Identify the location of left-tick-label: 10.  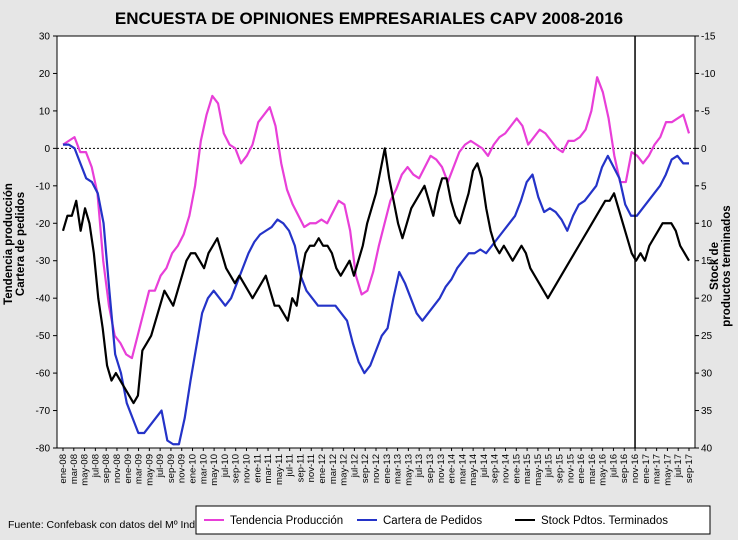
(45, 111).